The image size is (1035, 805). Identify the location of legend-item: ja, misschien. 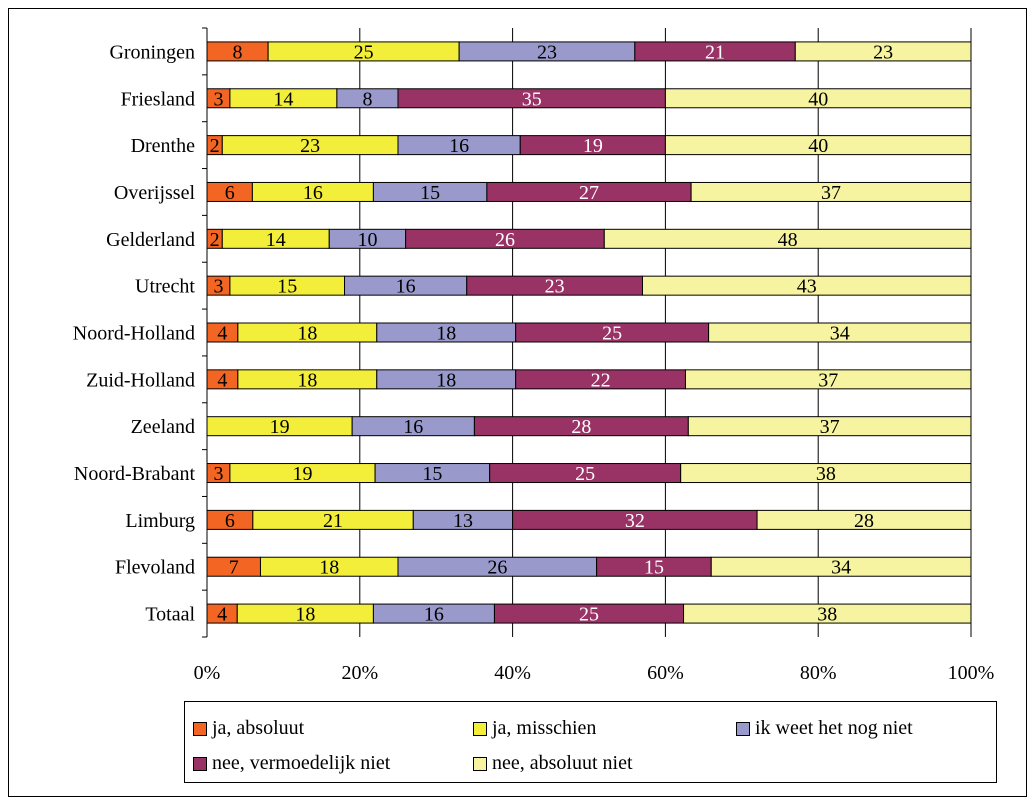
(534, 728).